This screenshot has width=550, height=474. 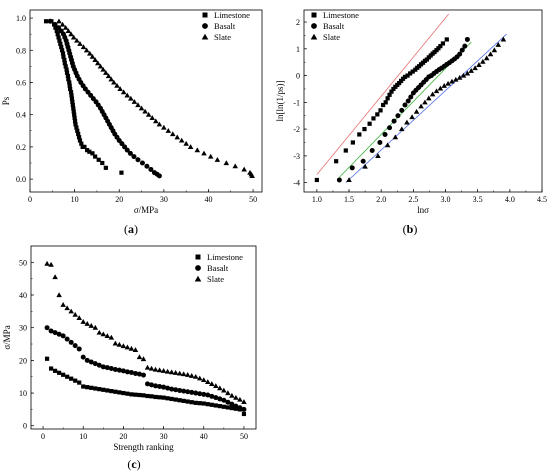 I want to click on panel-label-letter: c, so click(x=134, y=464).